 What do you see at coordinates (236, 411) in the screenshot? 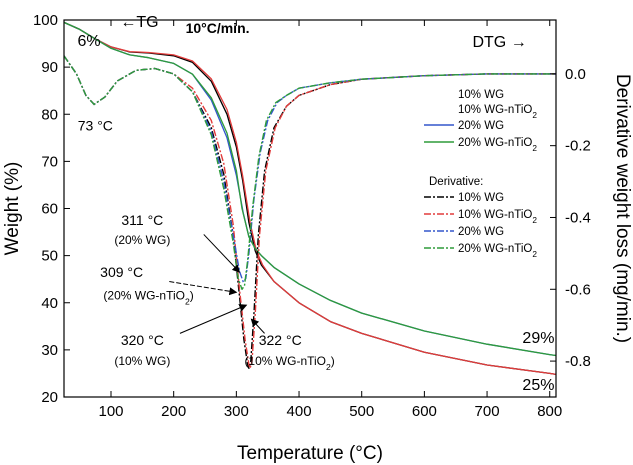
I see `x-tick-label-300: 300` at bounding box center [236, 411].